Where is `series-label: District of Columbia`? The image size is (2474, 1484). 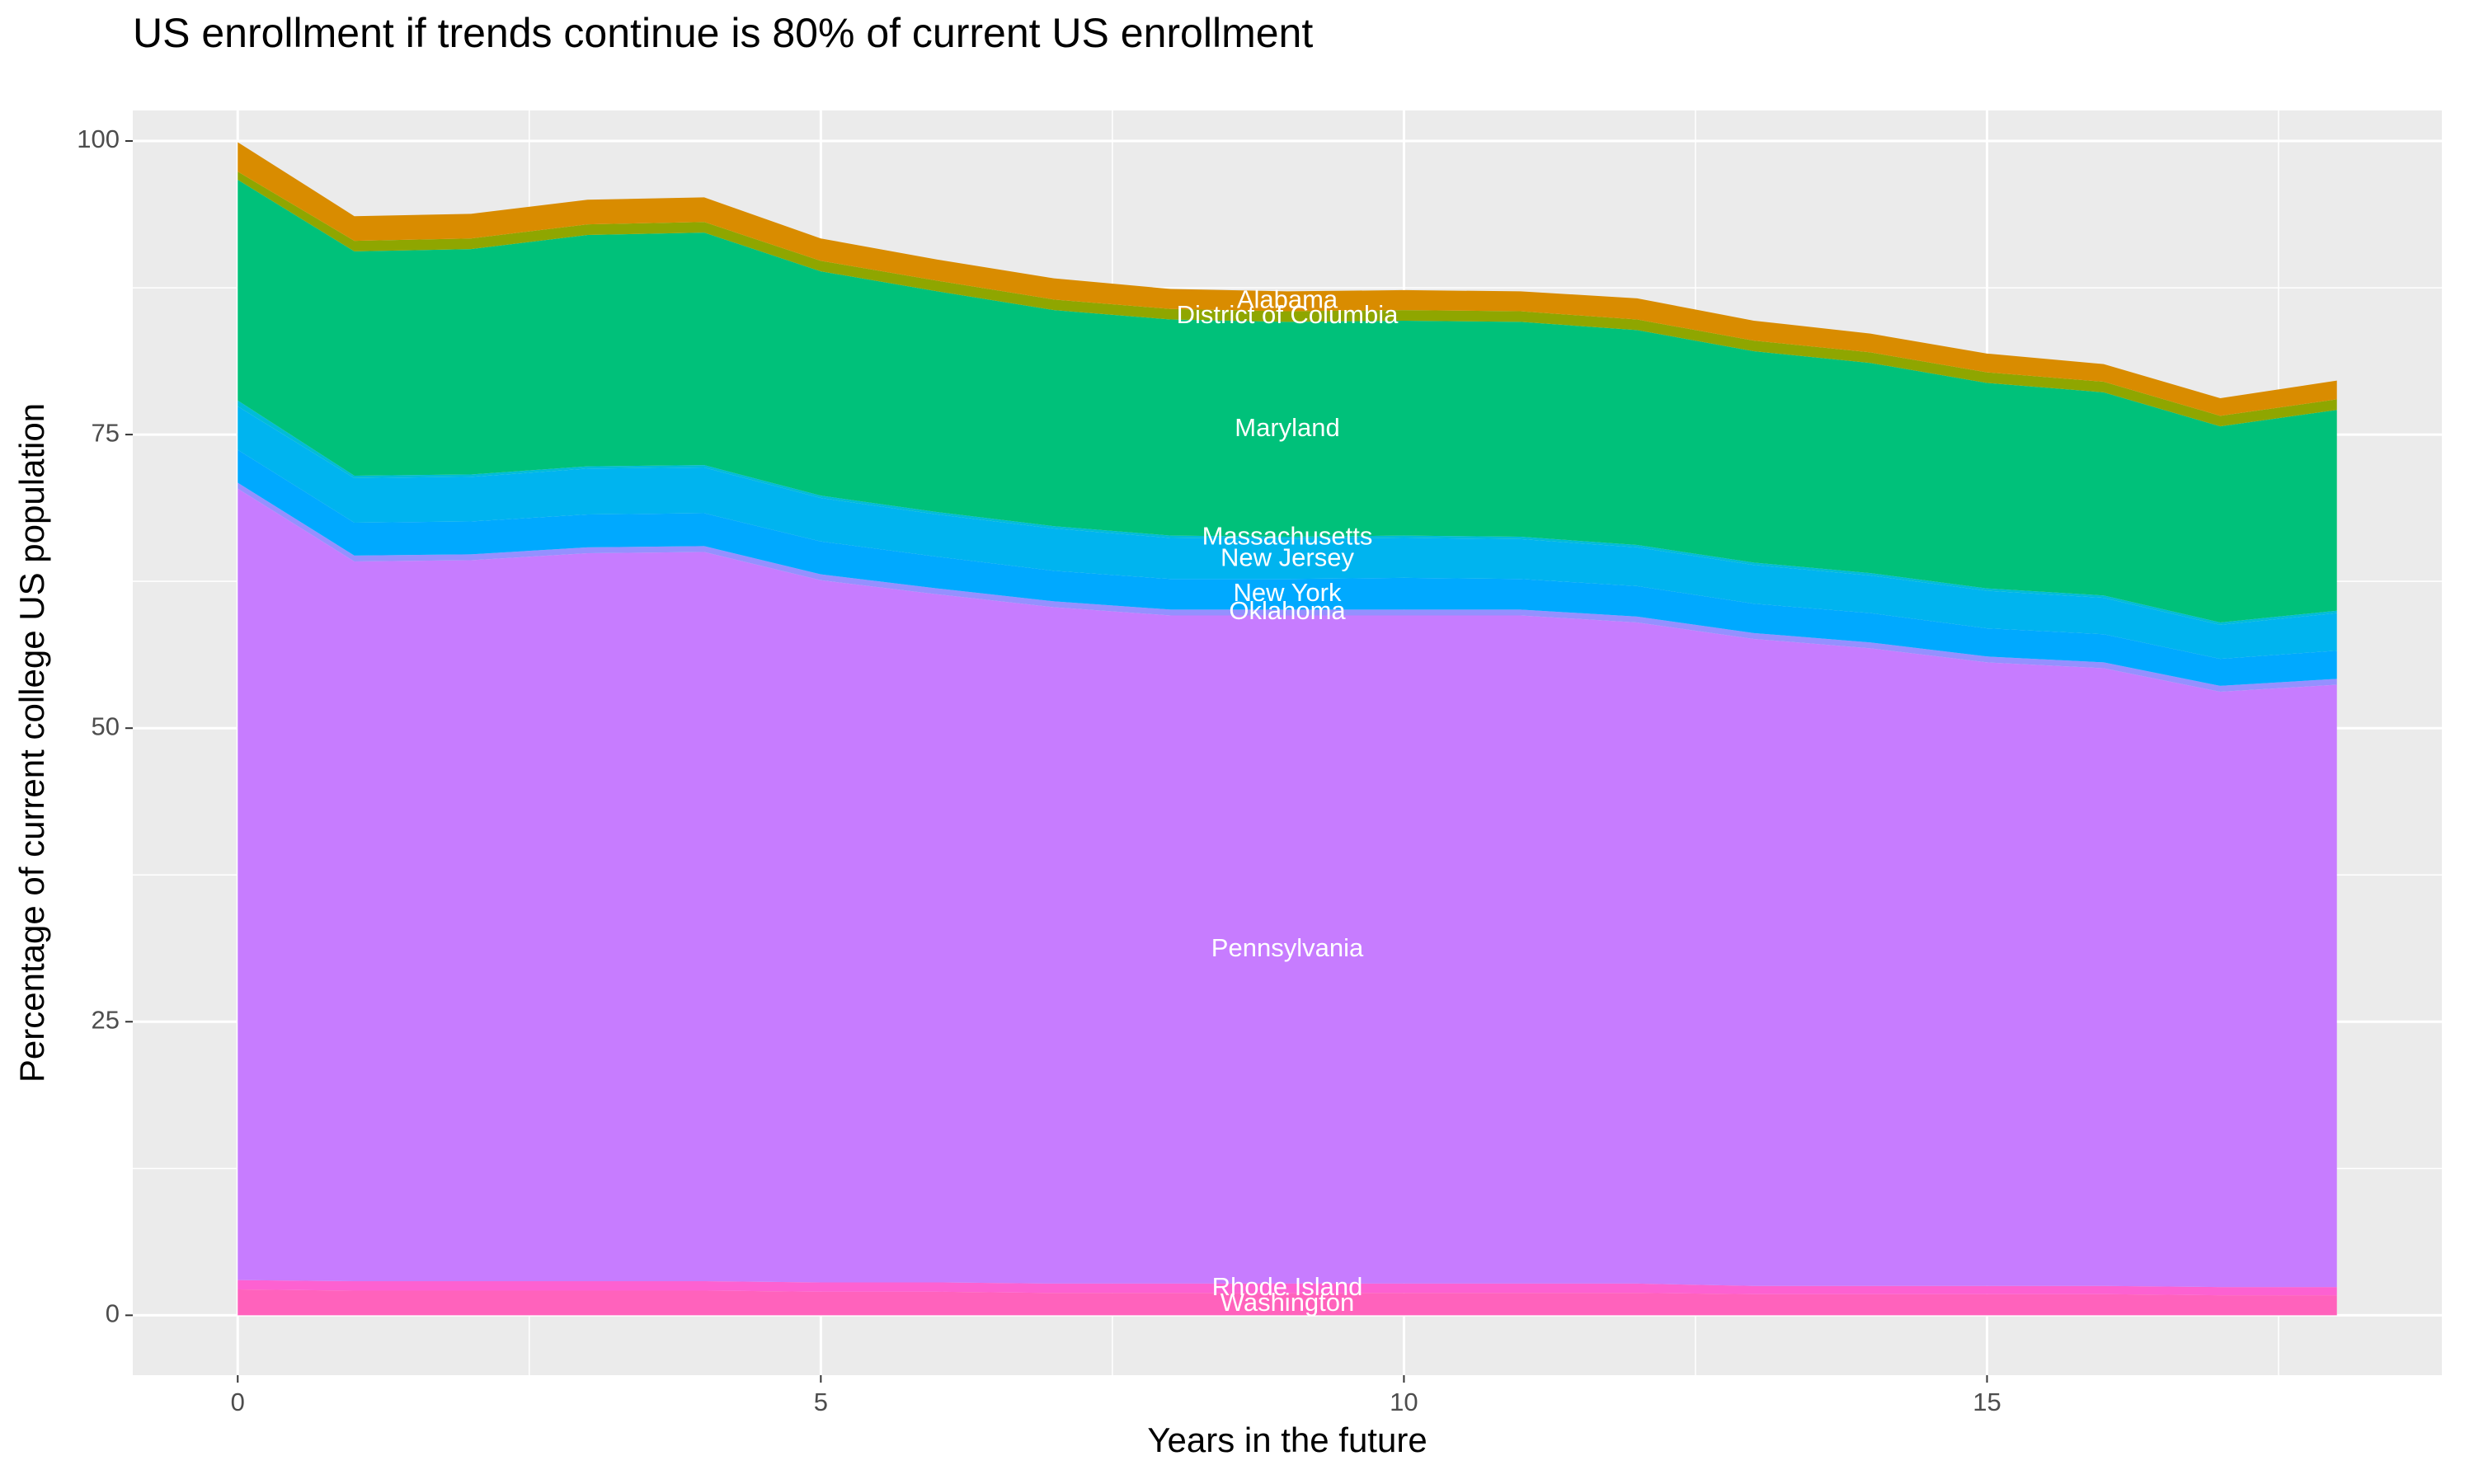
series-label: District of Columbia is located at coordinates (1288, 314).